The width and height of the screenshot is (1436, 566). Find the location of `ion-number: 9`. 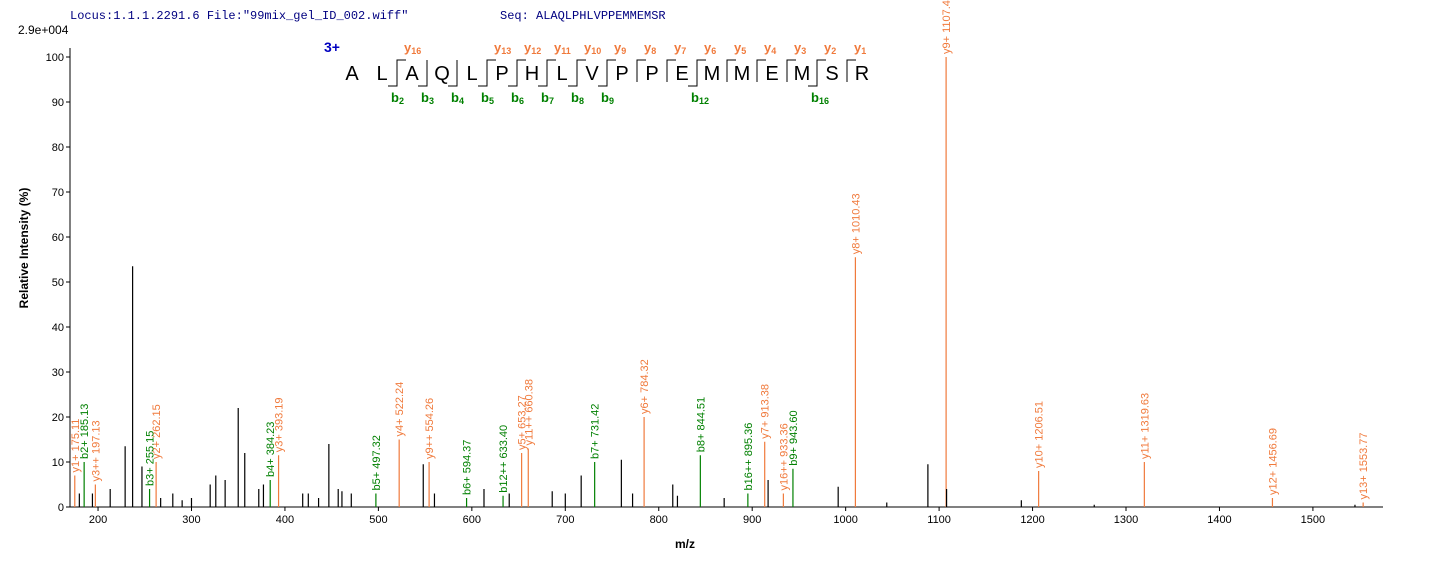

ion-number: 9 is located at coordinates (611, 101).